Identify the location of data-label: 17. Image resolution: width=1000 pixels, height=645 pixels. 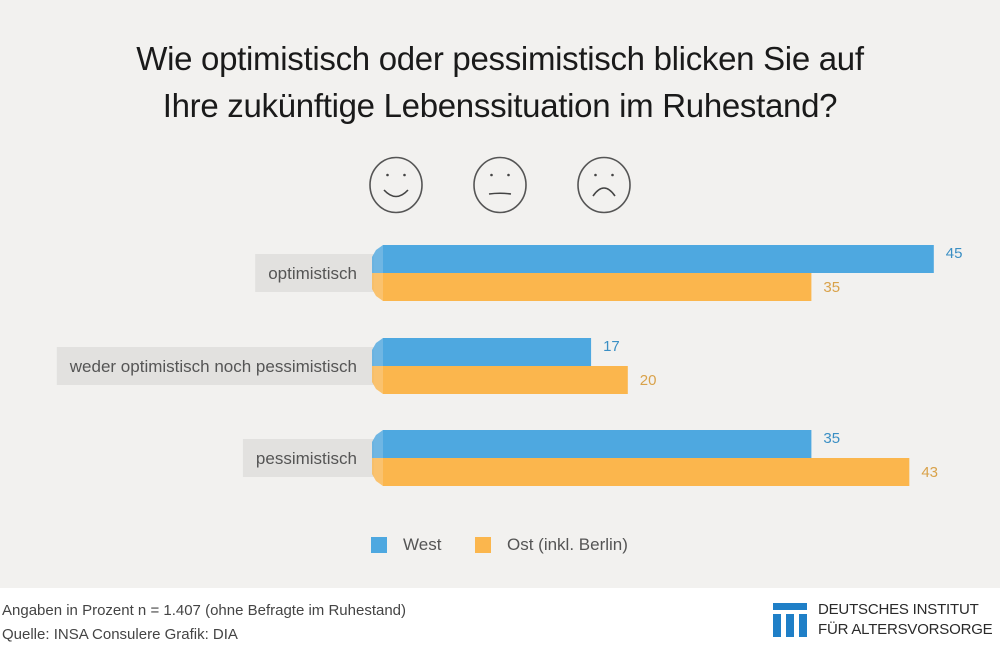
(611, 346).